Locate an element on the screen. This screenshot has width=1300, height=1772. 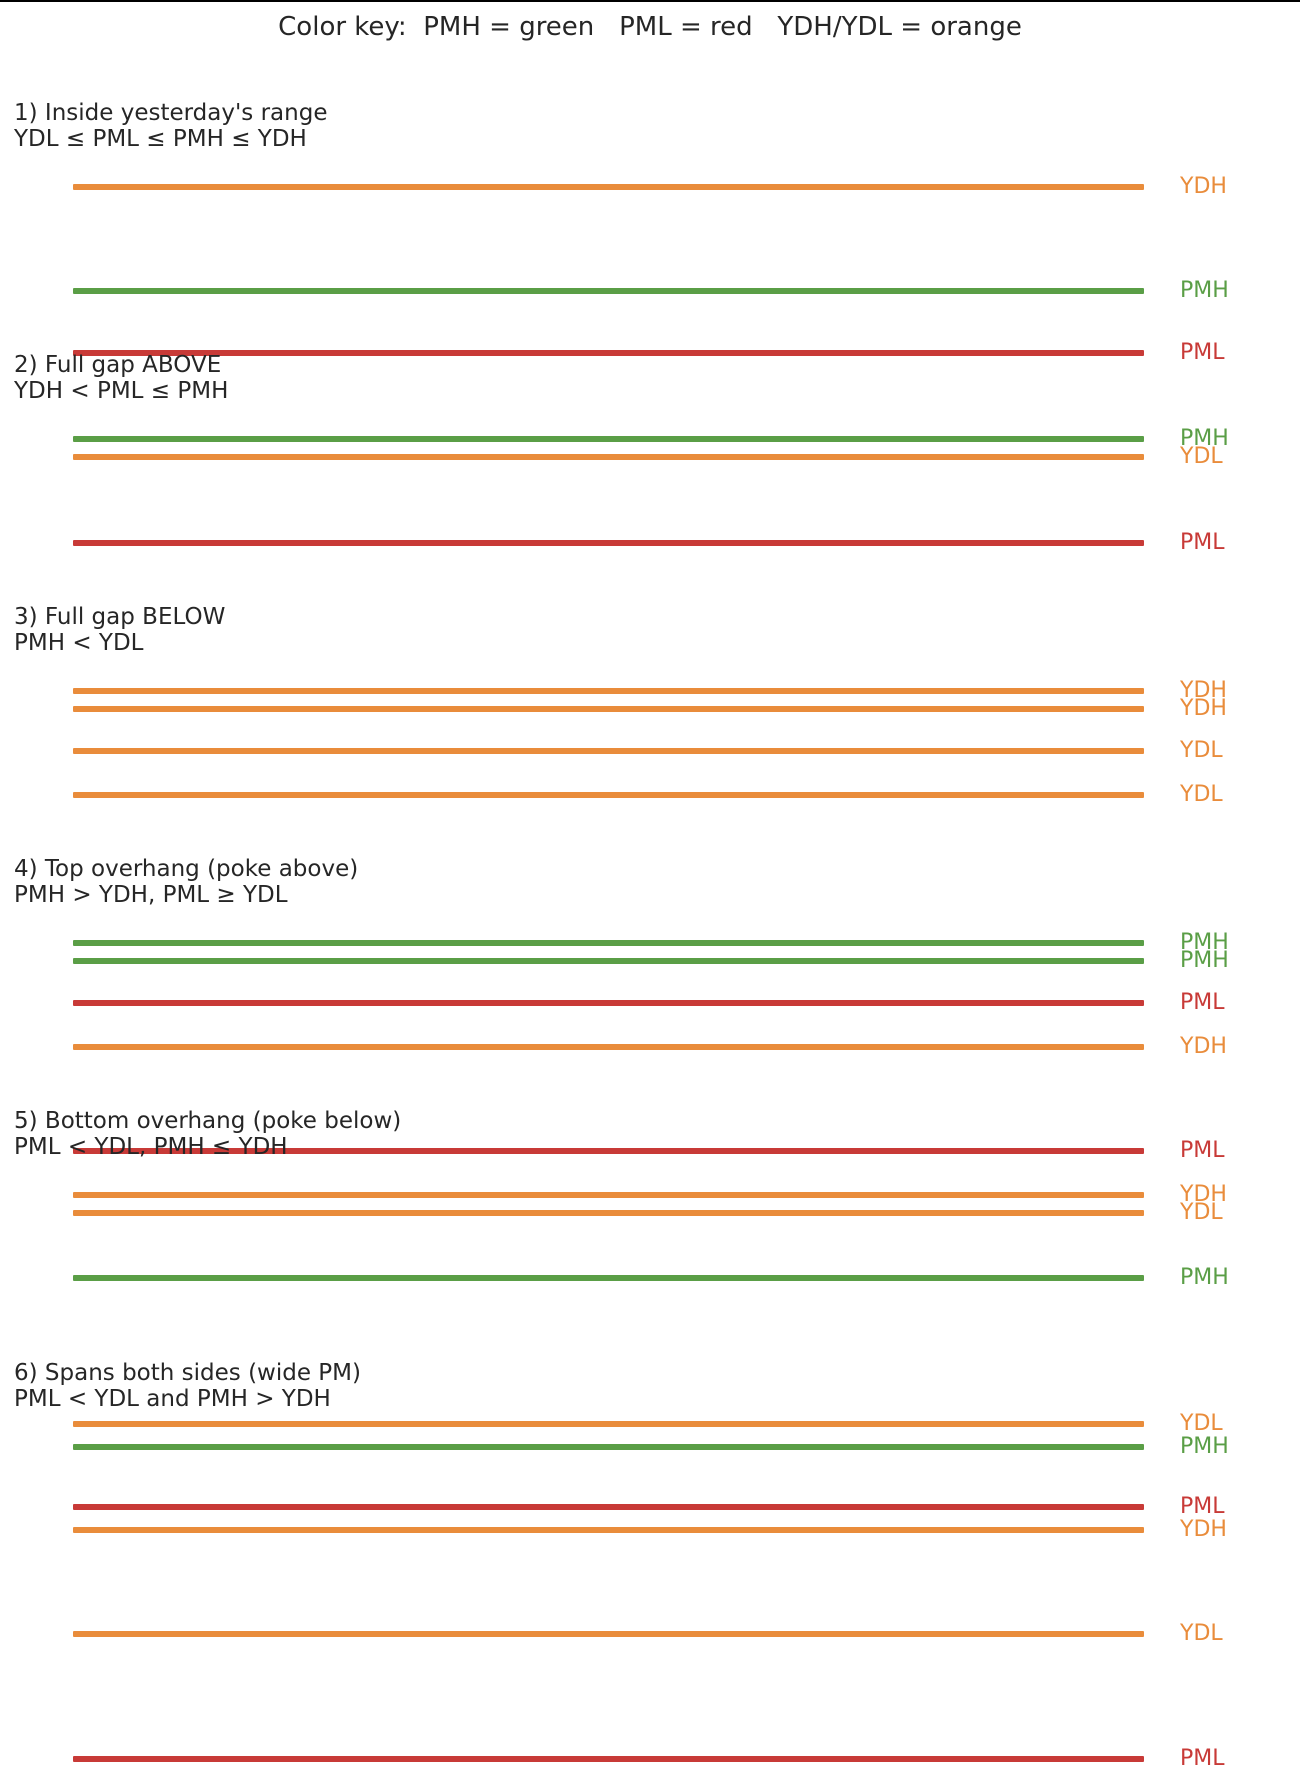
panel-title: 2) Full gap ABOVE is located at coordinates (118, 365).